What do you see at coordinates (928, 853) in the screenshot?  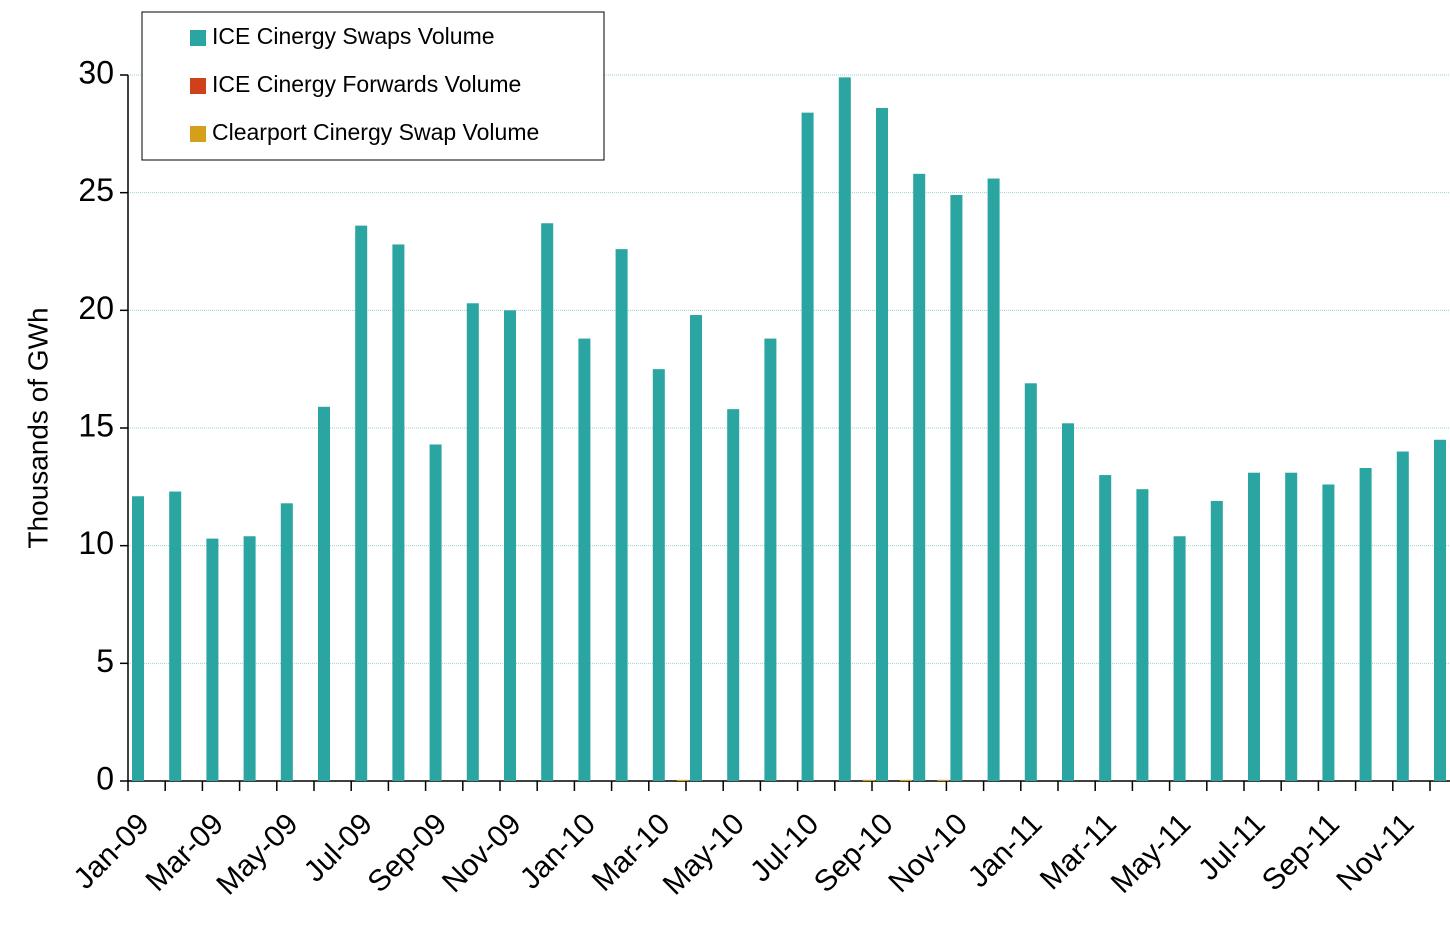 I see `x-tick-label: Nov-10` at bounding box center [928, 853].